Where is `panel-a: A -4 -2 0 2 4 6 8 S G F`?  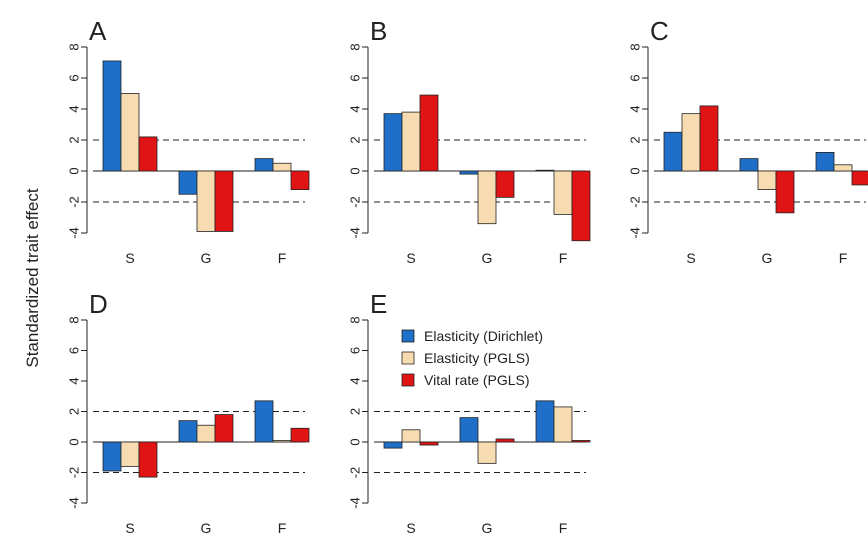 panel-a: A -4 -2 0 2 4 6 8 S G F is located at coordinates (188, 141).